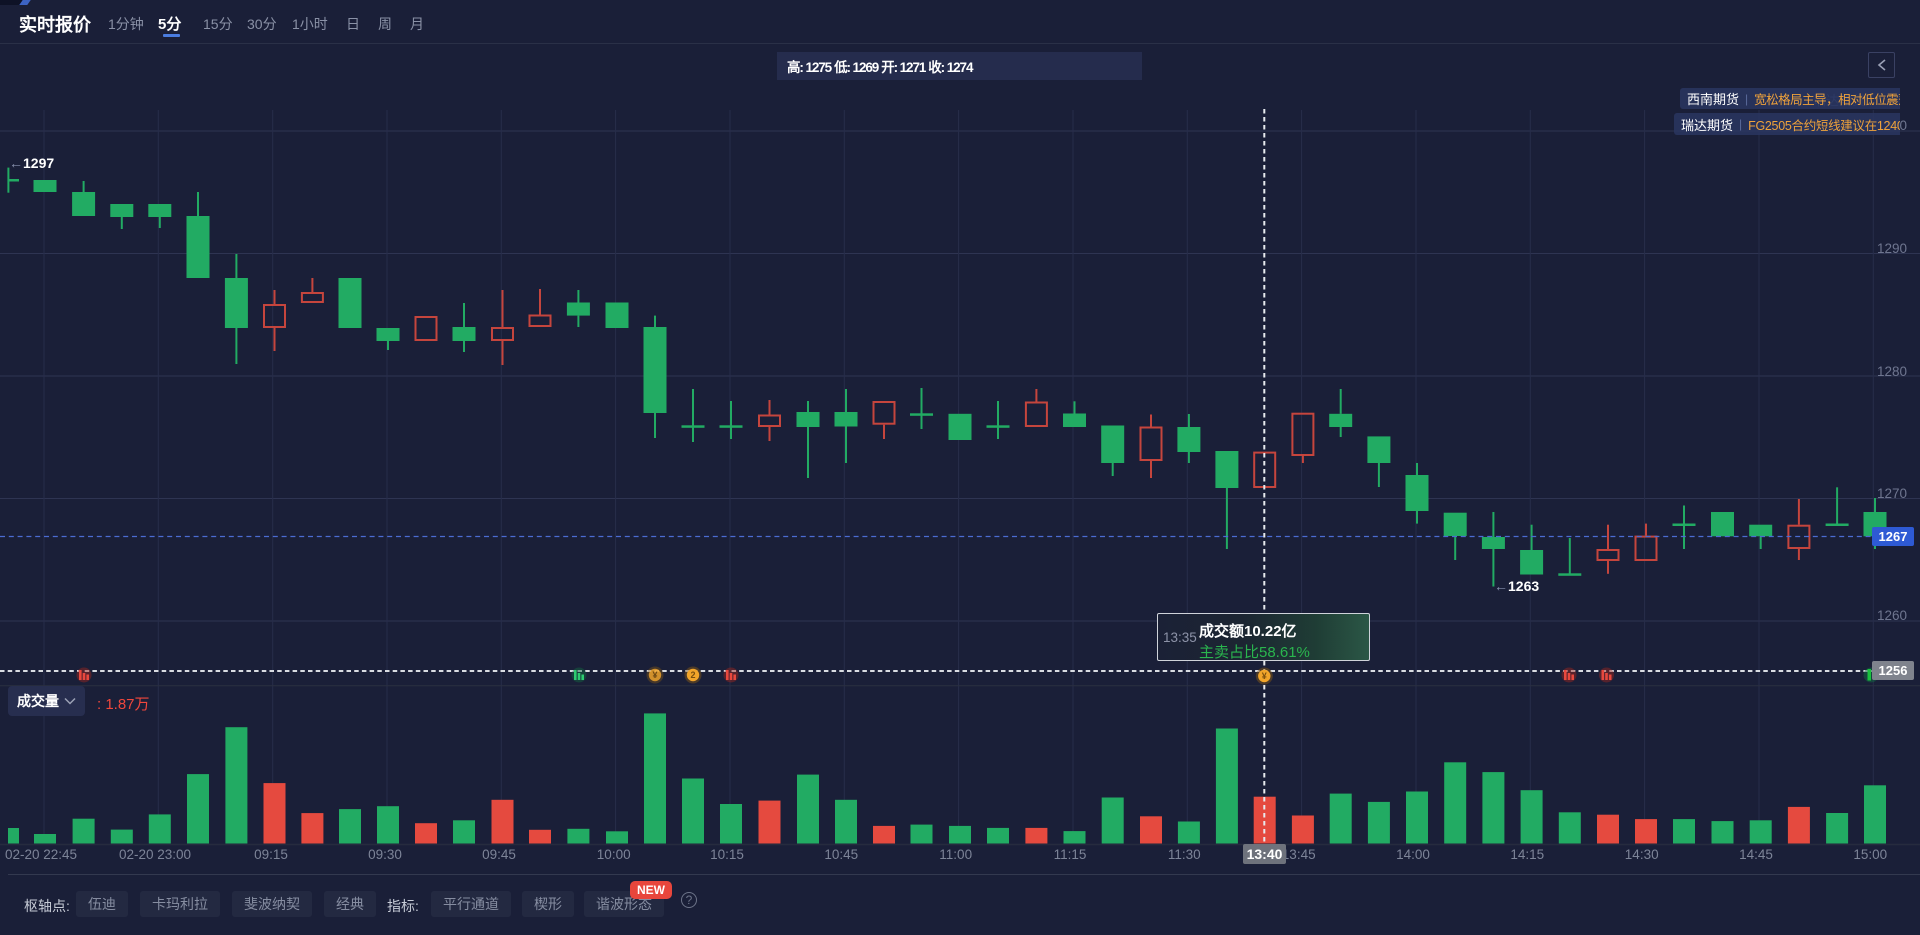 This screenshot has height=935, width=1920. I want to click on svg-text: 14:15, so click(1527, 854).